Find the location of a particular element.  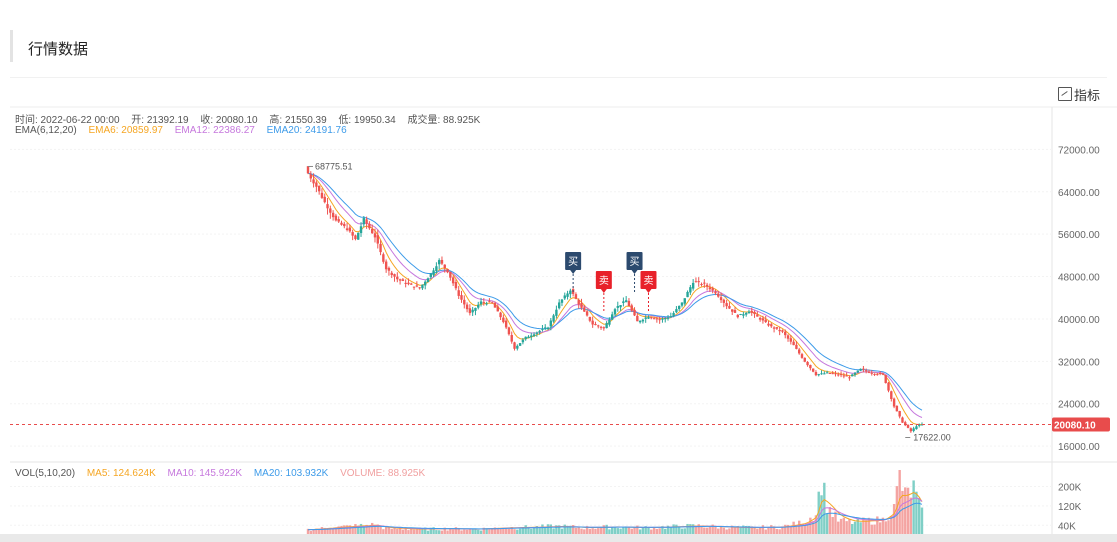

vol-ma10-legend: MA10: 145.922K is located at coordinates (205, 473).